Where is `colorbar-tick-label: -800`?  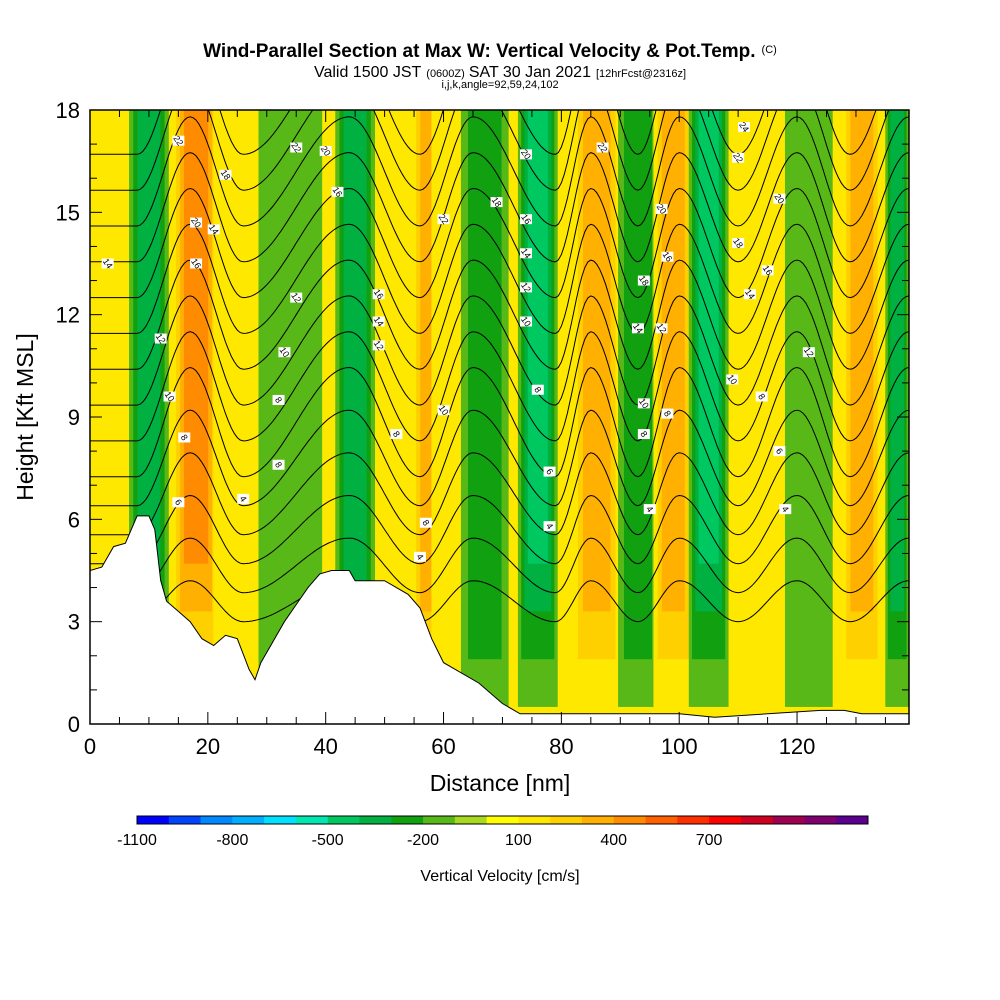 colorbar-tick-label: -800 is located at coordinates (232, 840).